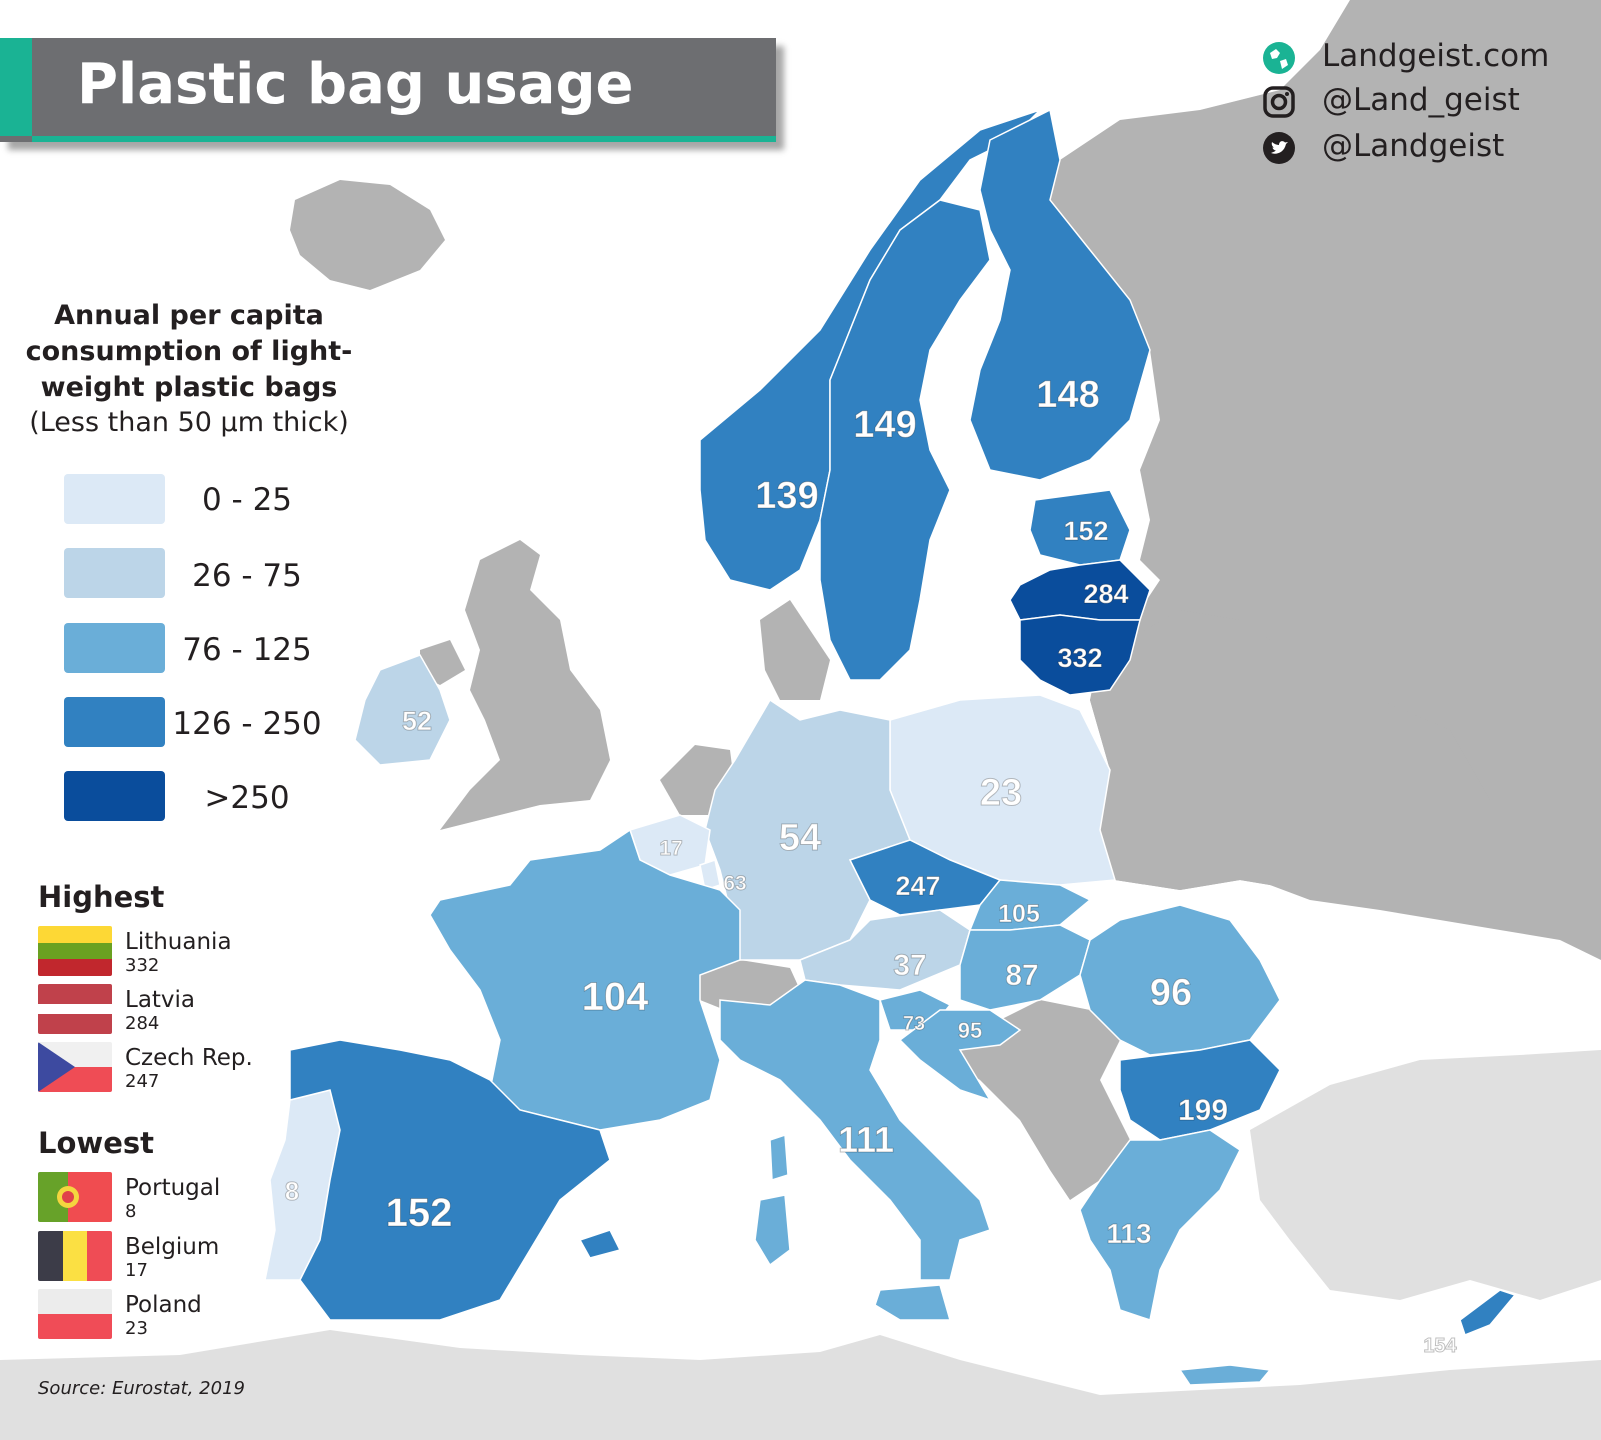 The image size is (1601, 1440). Describe the element at coordinates (101, 897) in the screenshot. I see `highest-heading: Highest` at that location.